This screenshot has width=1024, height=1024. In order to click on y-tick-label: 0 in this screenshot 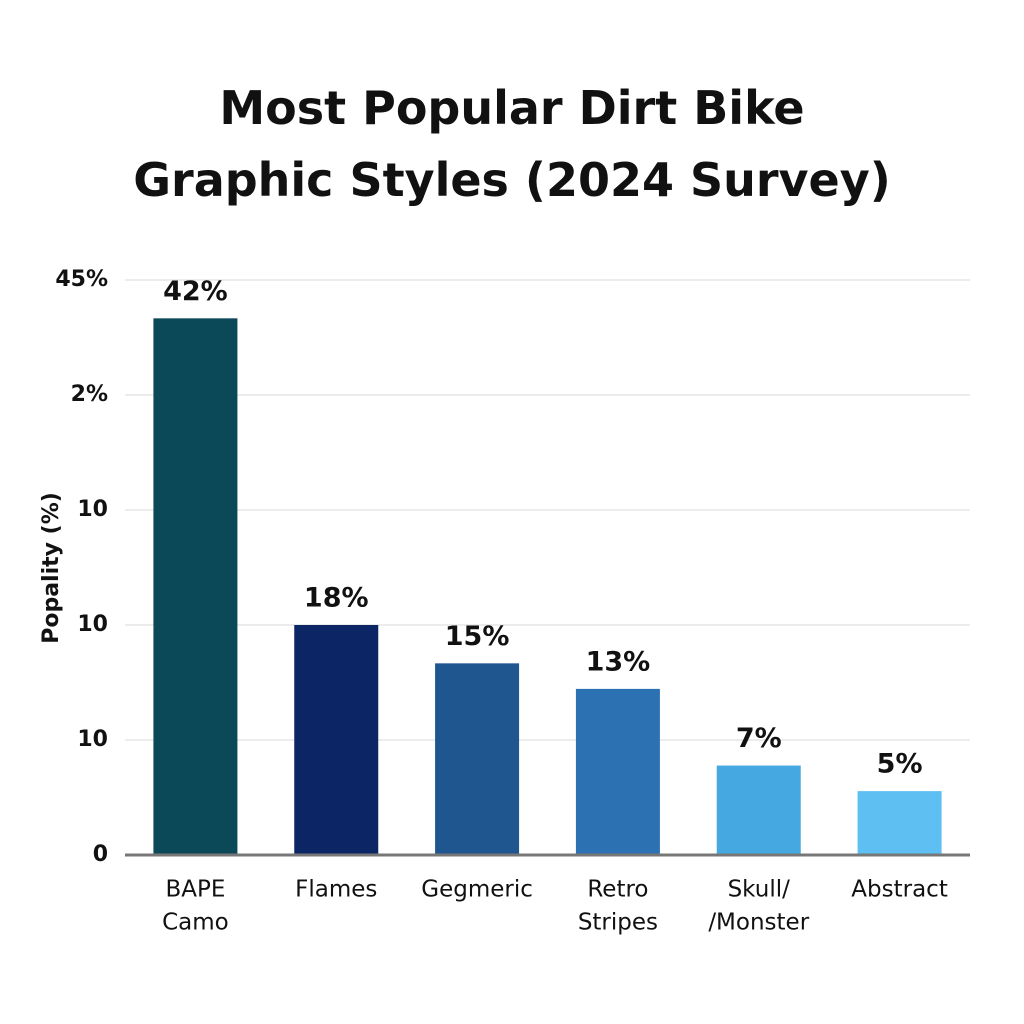, I will do `click(100, 854)`.